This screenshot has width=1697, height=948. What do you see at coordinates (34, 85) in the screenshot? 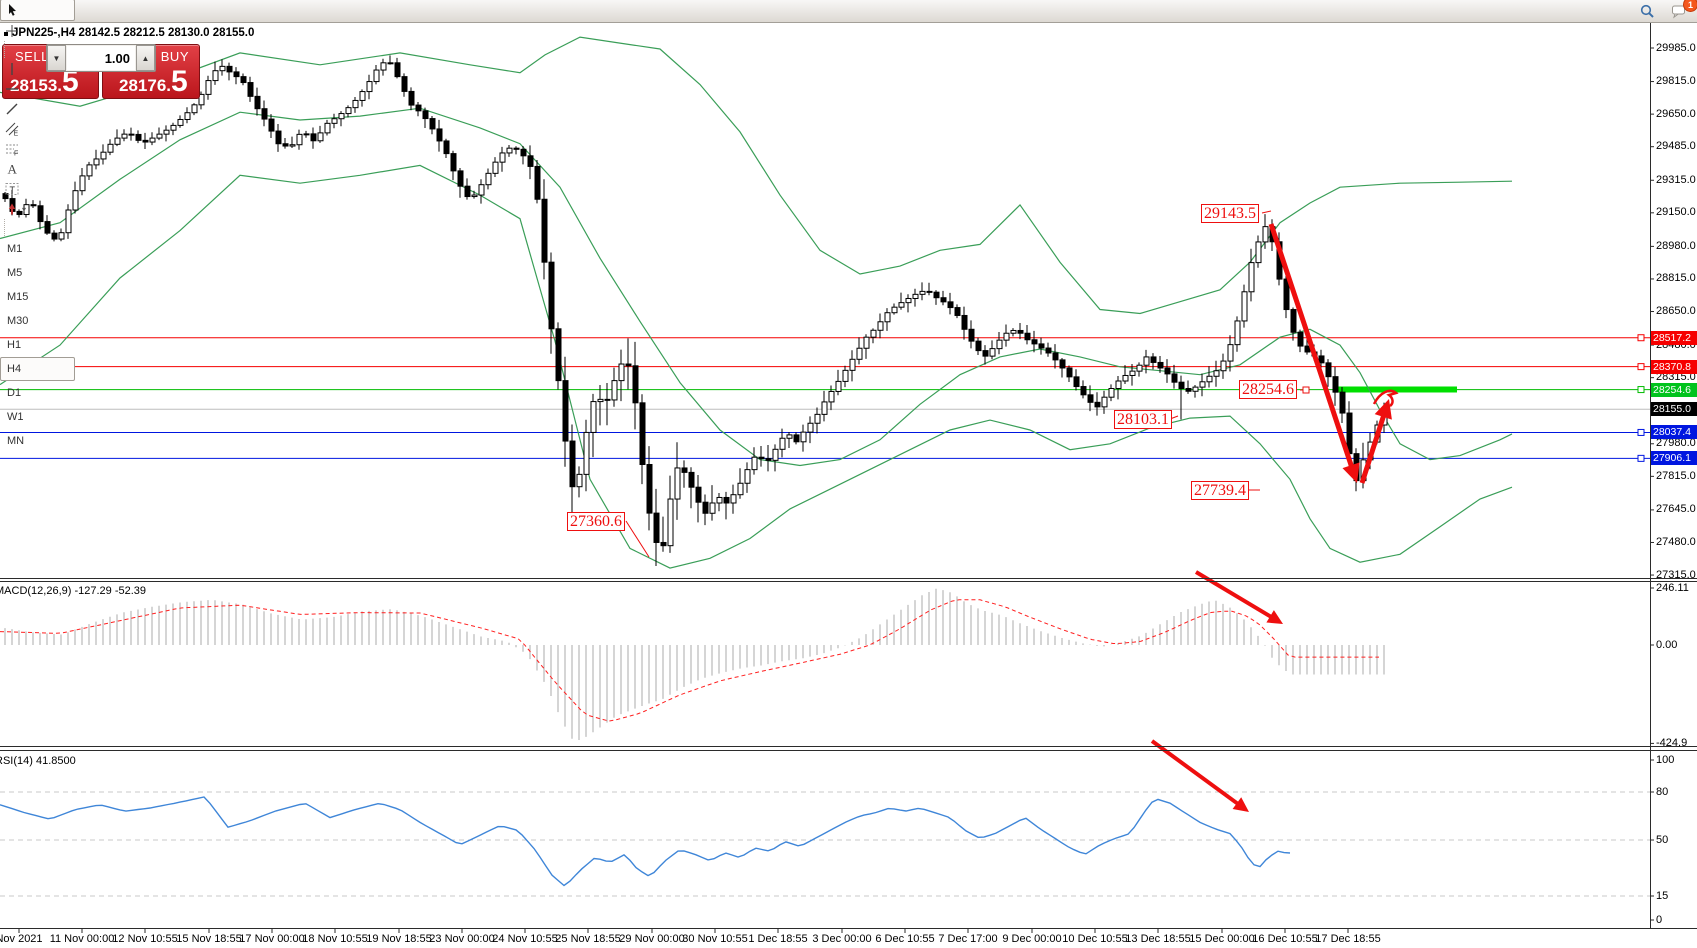
I see `sell-price-main: 28153` at bounding box center [34, 85].